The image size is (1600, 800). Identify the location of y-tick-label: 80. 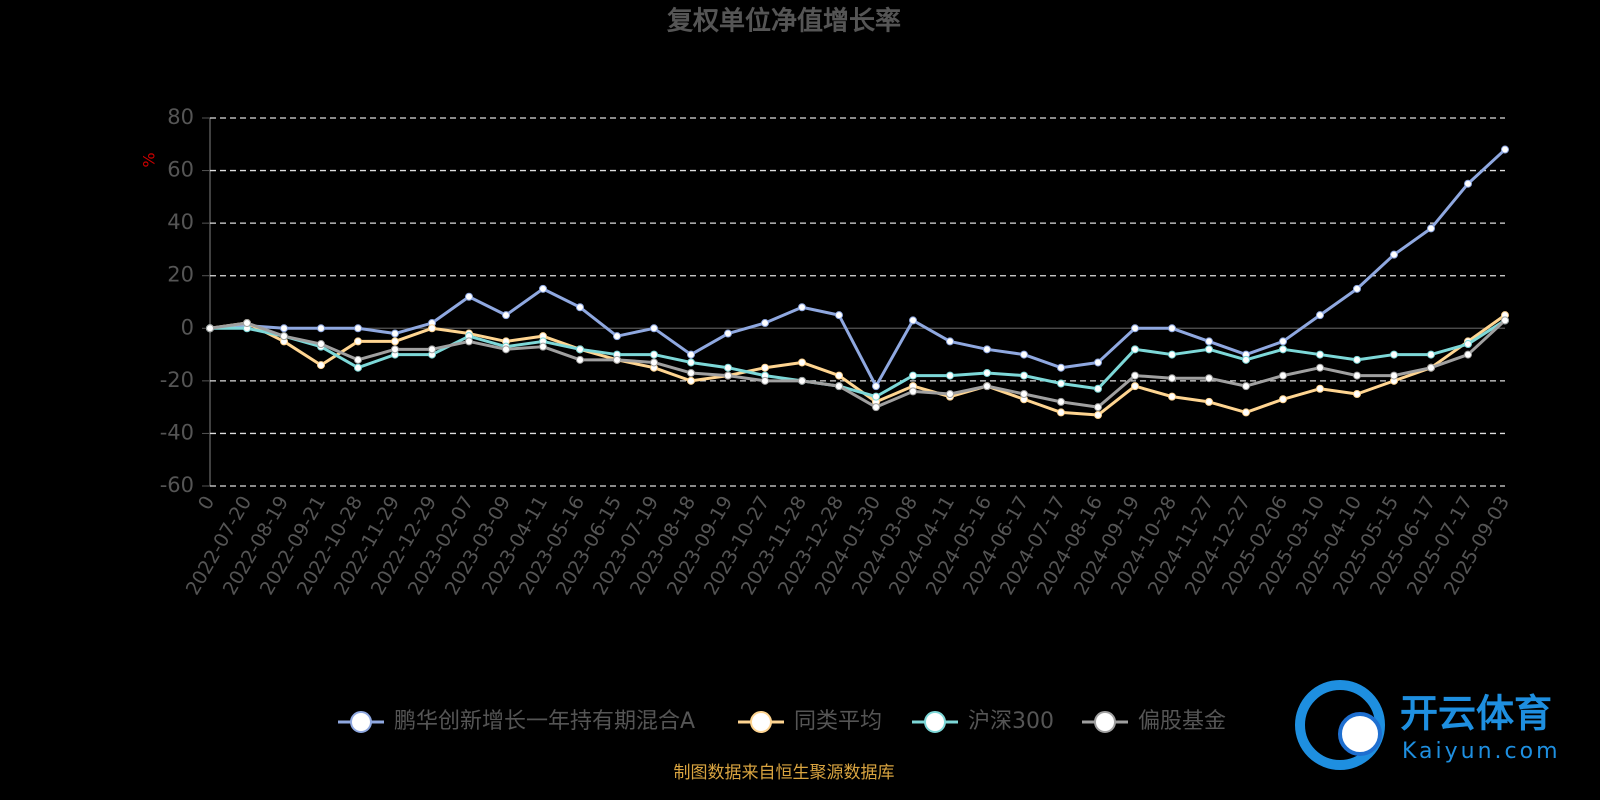
(180, 117).